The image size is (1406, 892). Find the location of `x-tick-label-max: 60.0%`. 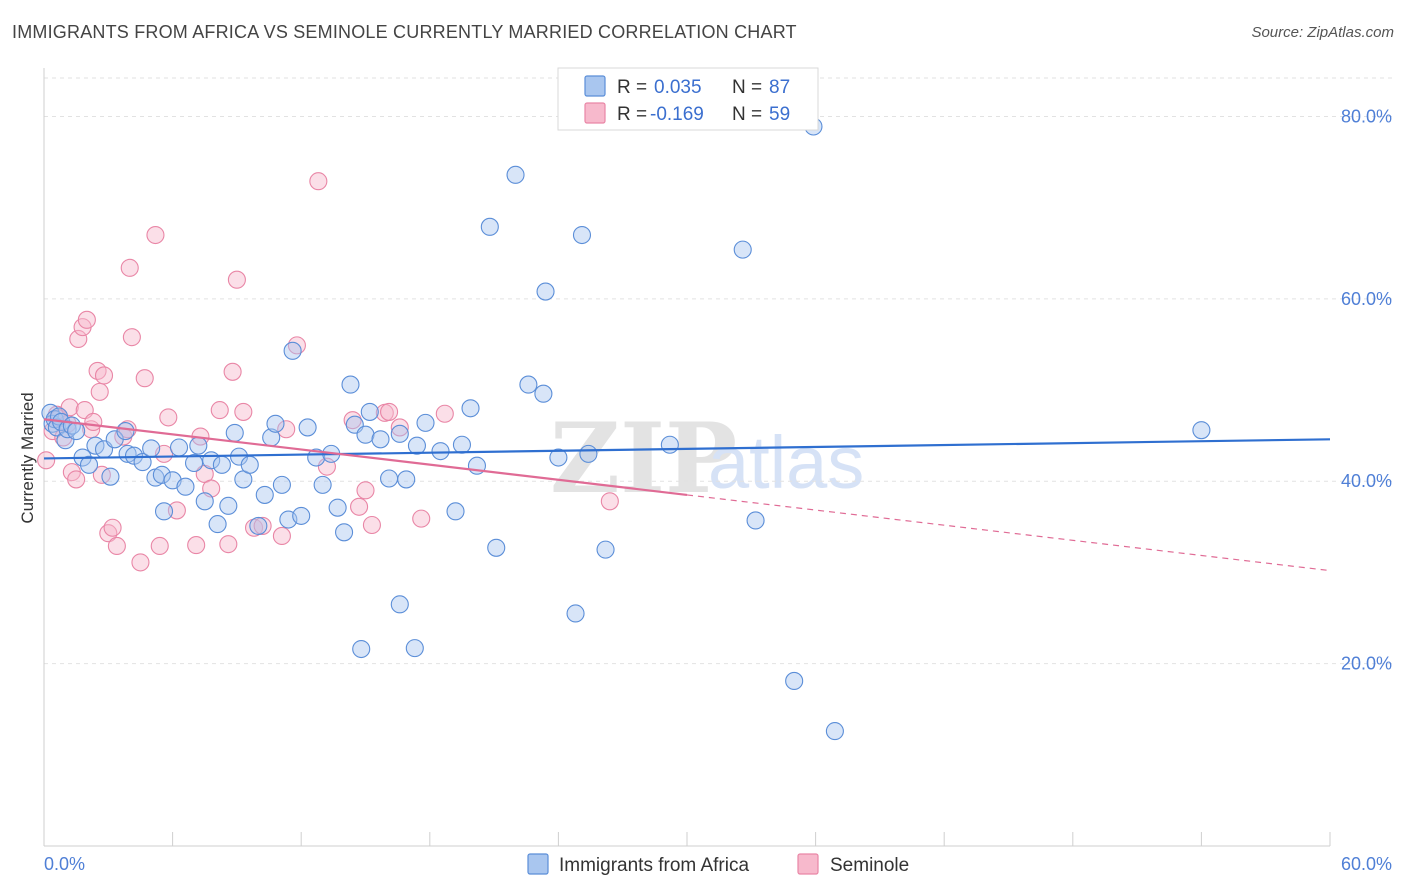

x-tick-label-max: 60.0% is located at coordinates (1366, 864).